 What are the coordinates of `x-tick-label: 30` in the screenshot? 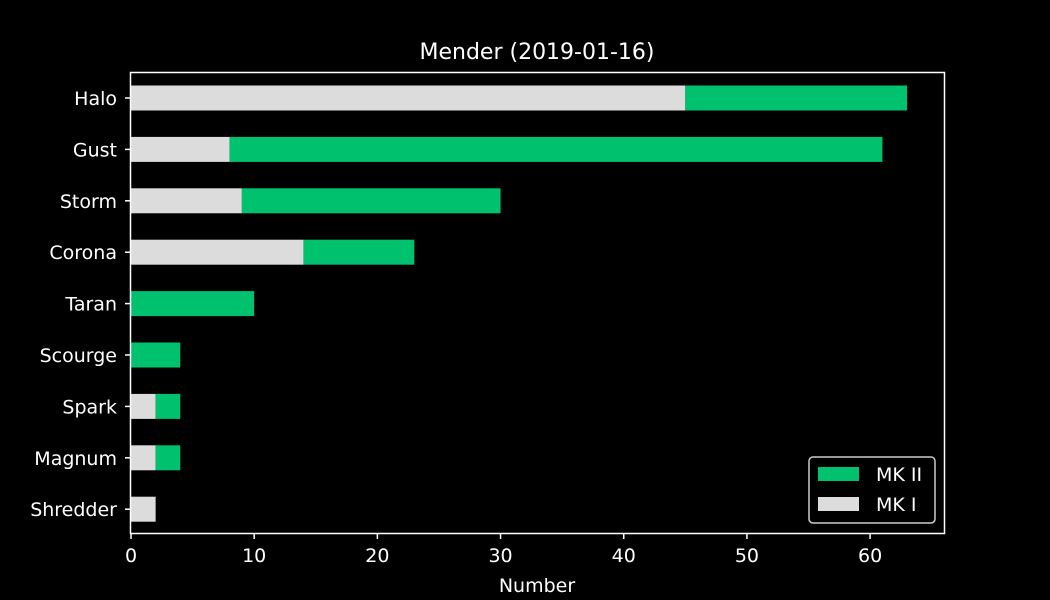 It's located at (500, 556).